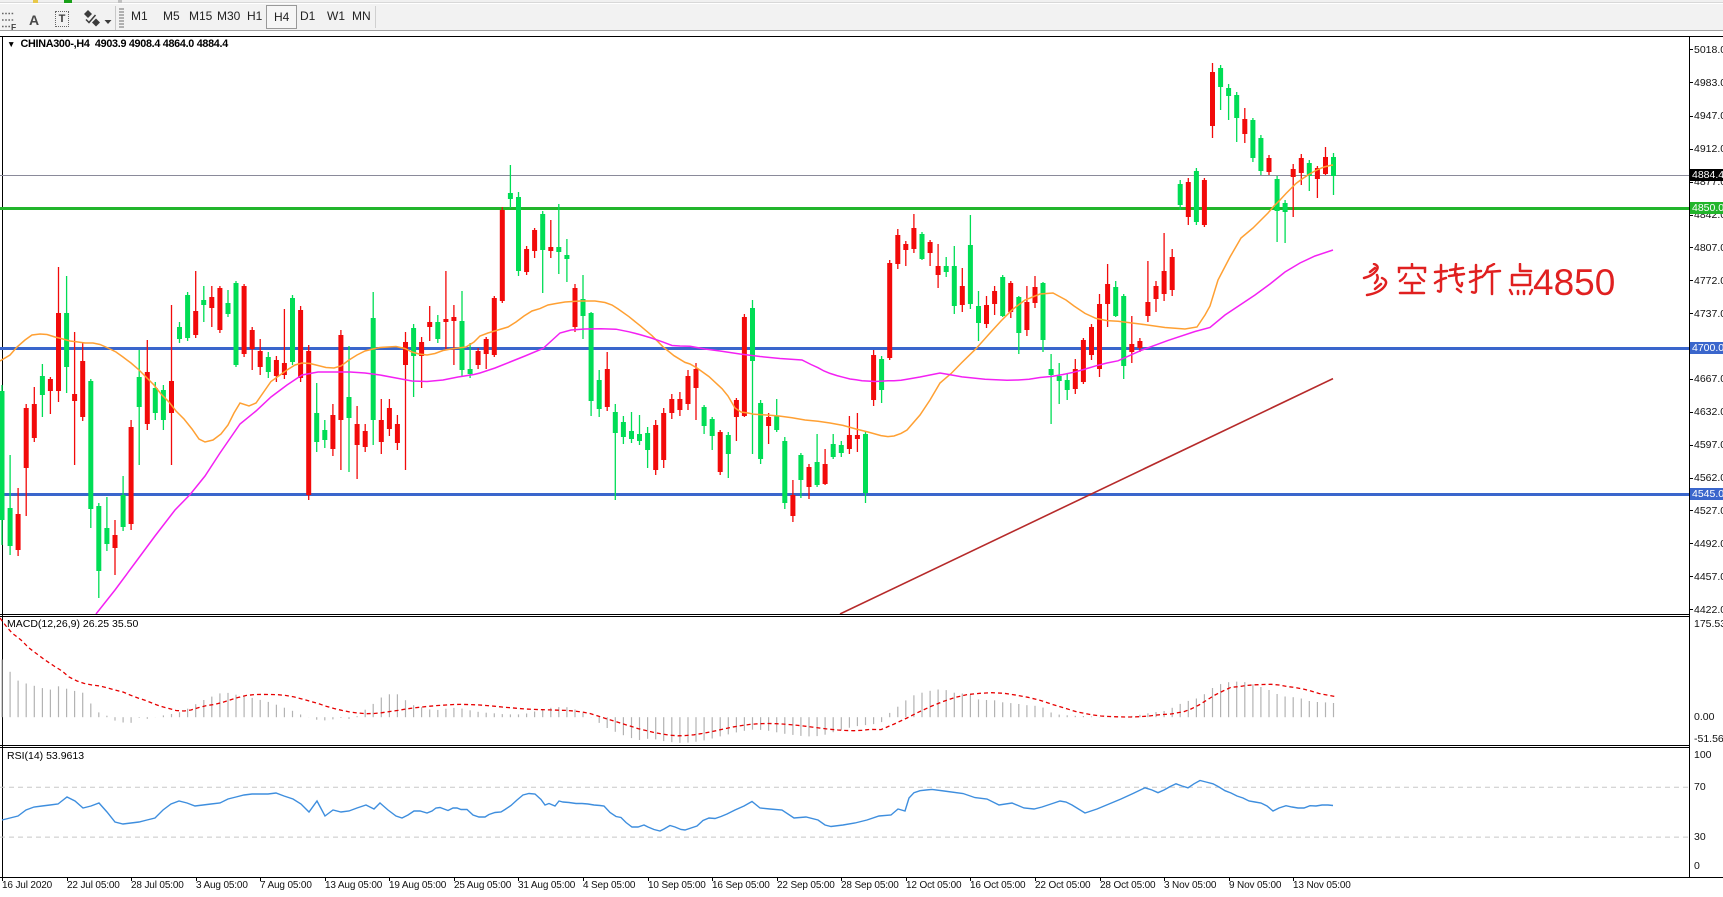 The width and height of the screenshot is (1723, 897). What do you see at coordinates (1574, 283) in the screenshot?
I see `svg-text: 4850` at bounding box center [1574, 283].